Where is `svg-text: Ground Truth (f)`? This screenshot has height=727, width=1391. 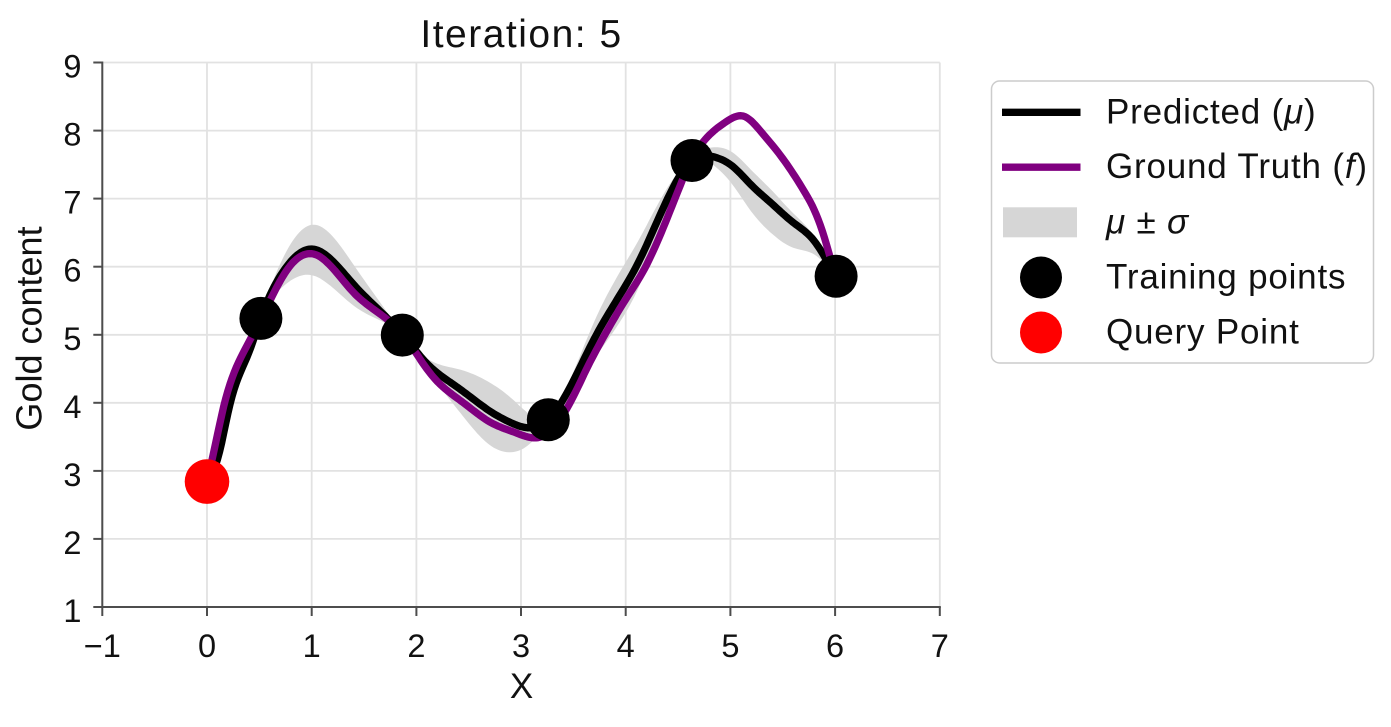
svg-text: Ground Truth (f) is located at coordinates (1237, 166).